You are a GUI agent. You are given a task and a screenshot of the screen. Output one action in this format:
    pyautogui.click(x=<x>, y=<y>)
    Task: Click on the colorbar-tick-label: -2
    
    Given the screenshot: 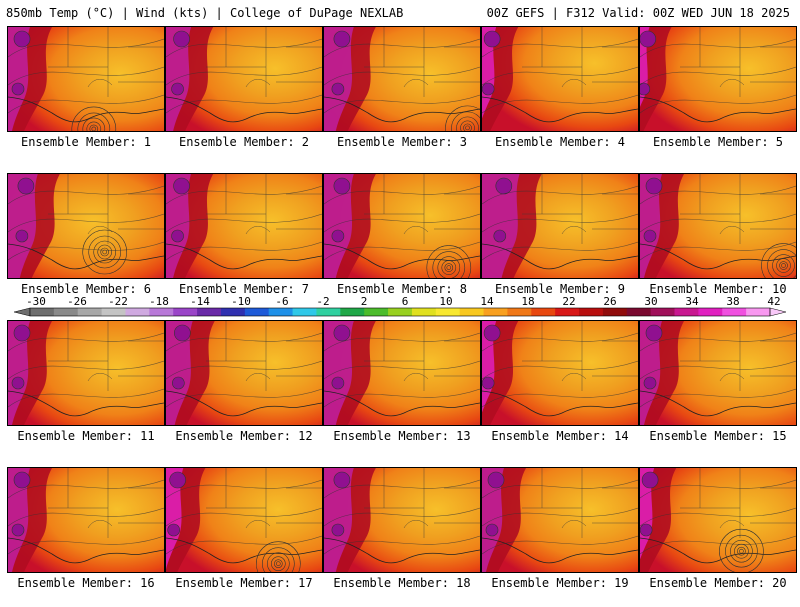 What is the action you would take?
    pyautogui.click(x=322, y=302)
    